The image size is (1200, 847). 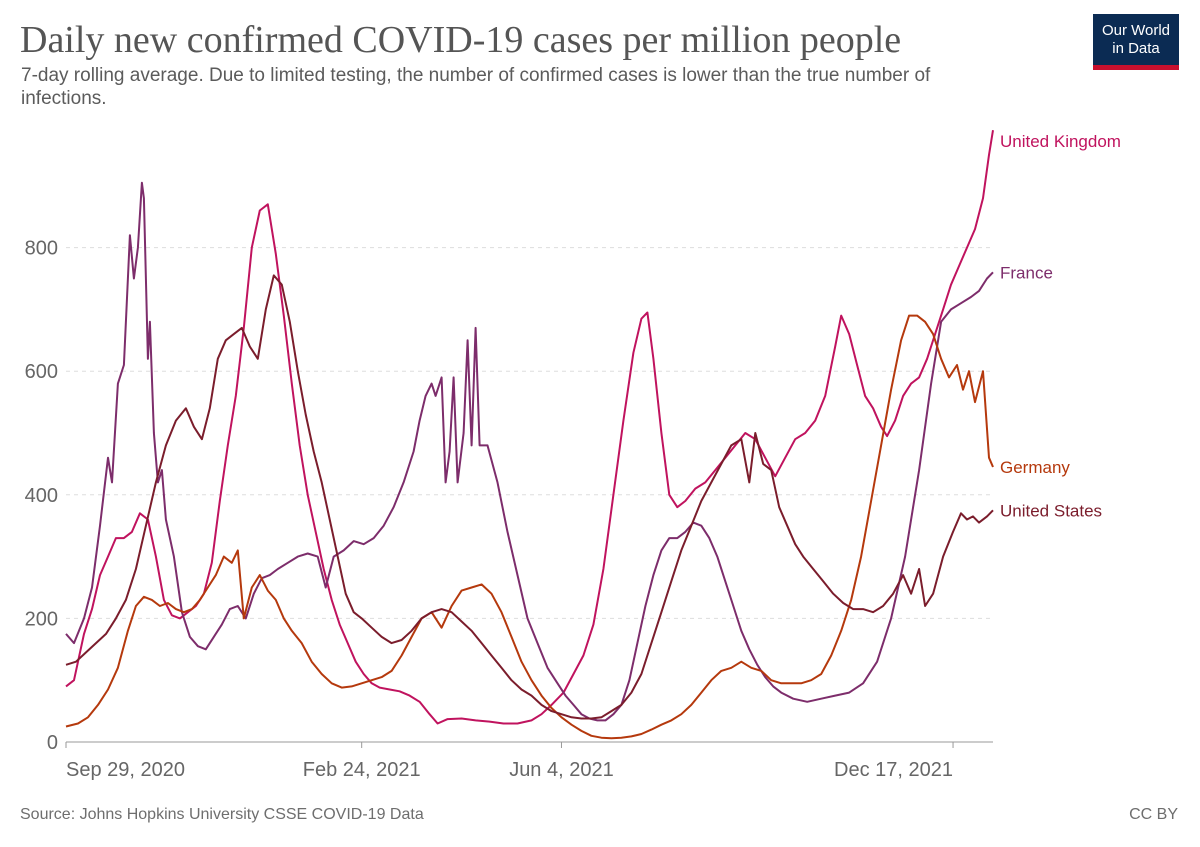 I want to click on license-link: CC BY, so click(x=1153, y=814).